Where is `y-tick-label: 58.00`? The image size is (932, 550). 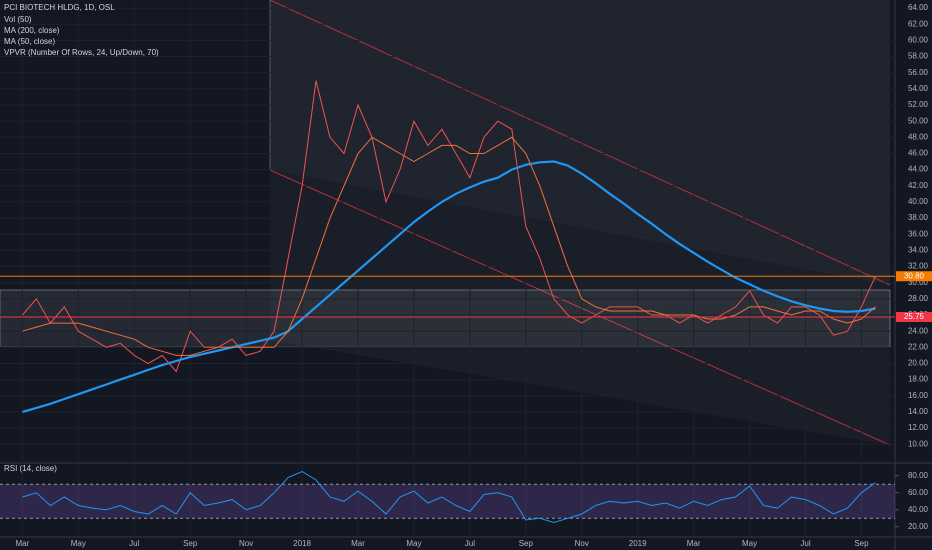 y-tick-label: 58.00 is located at coordinates (918, 56).